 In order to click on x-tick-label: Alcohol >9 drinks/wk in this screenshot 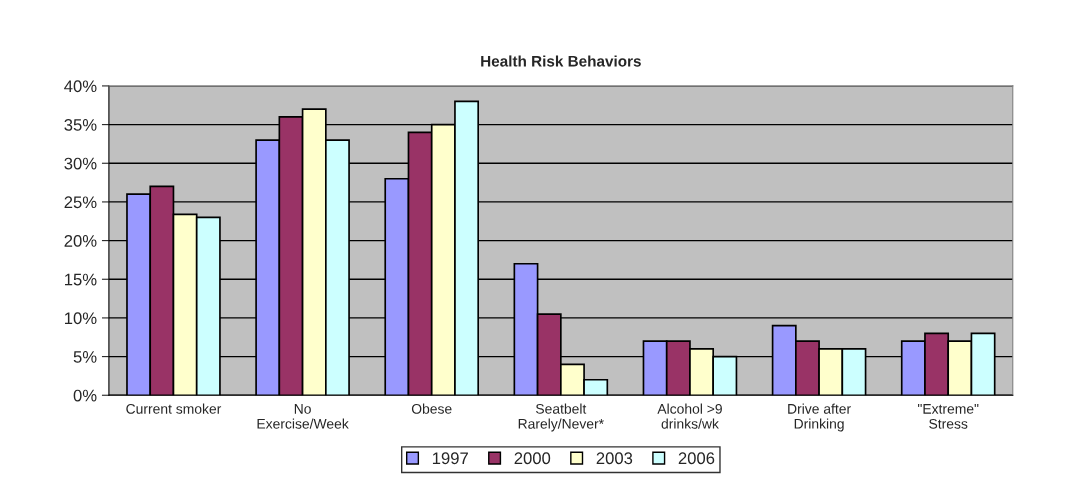, I will do `click(689, 416)`.